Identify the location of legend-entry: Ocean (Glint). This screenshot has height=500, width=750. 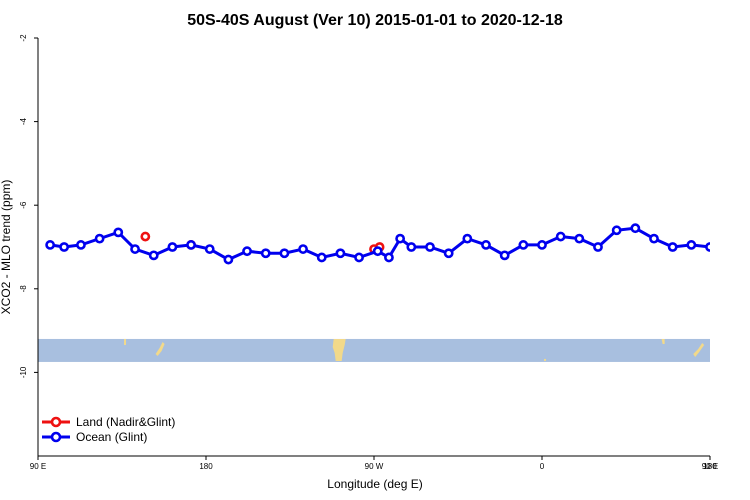
(111, 437).